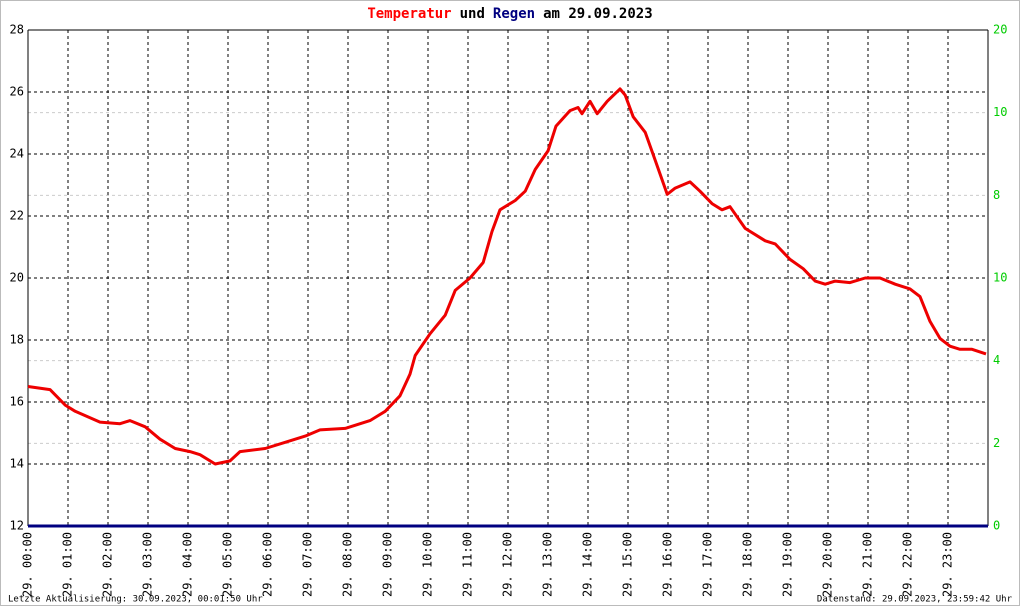 The width and height of the screenshot is (1020, 606). What do you see at coordinates (409, 14) in the screenshot?
I see `title-part: Temperatur` at bounding box center [409, 14].